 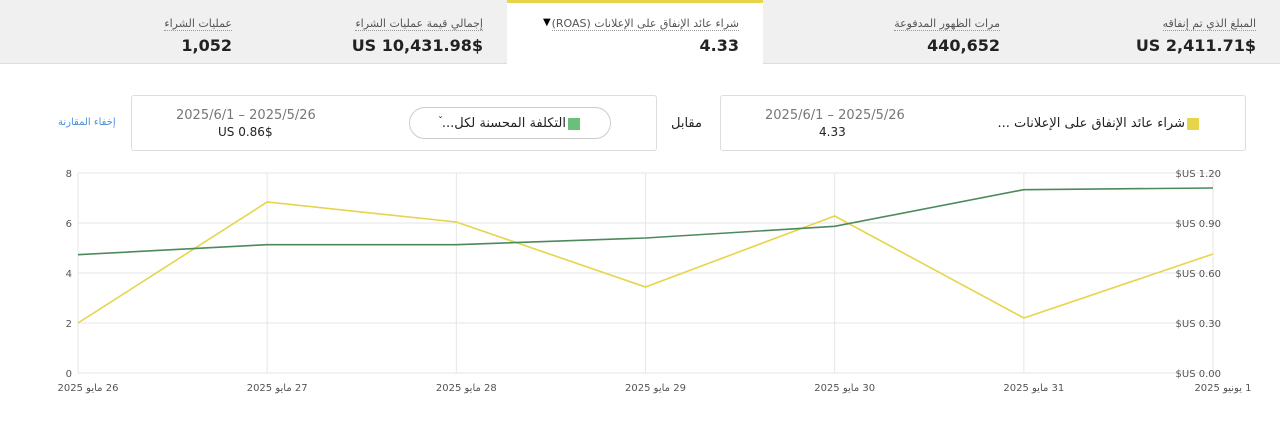 I want to click on primary-value: 4.33, so click(x=832, y=132).